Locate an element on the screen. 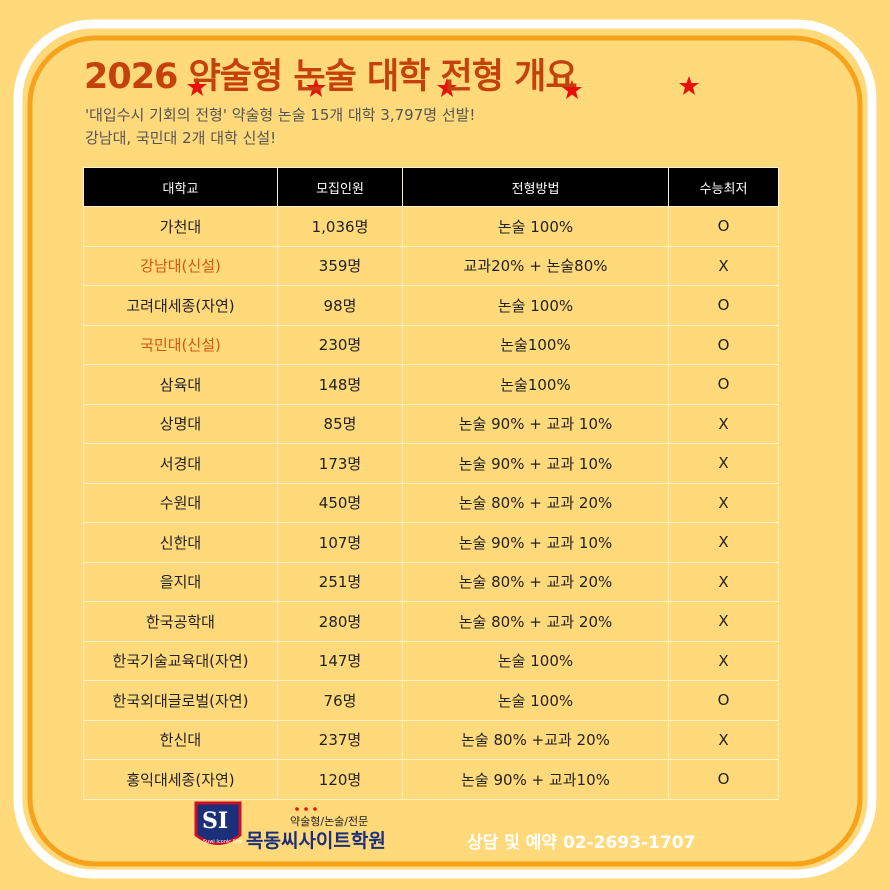  table-cell: 고려대세종(자연) is located at coordinates (180, 305).